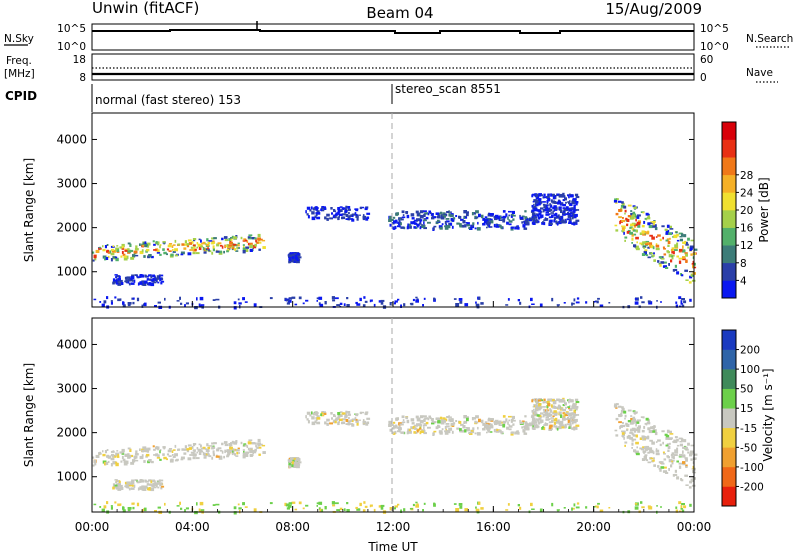 This screenshot has height=554, width=800. Describe the element at coordinates (292, 527) in the screenshot. I see `x-tick-label: 08:00` at that location.